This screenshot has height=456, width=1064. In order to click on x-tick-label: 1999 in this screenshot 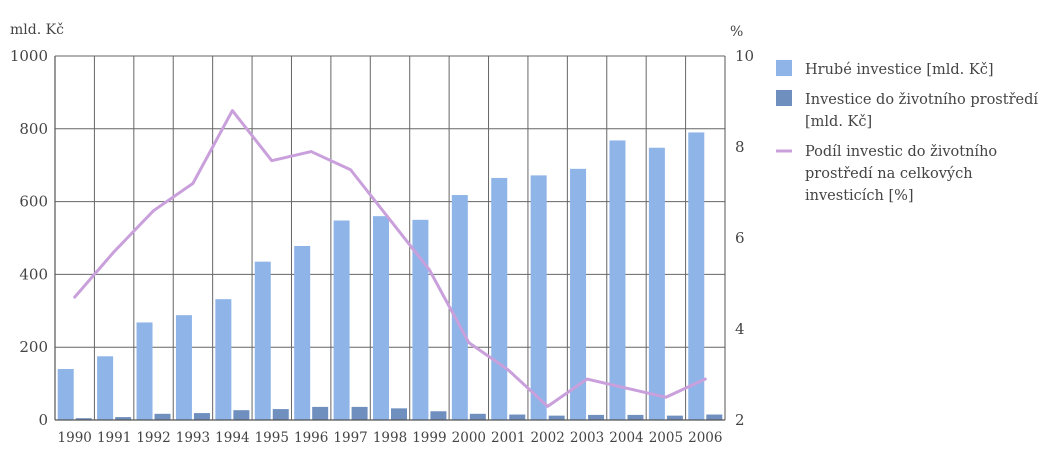, I will do `click(429, 438)`.